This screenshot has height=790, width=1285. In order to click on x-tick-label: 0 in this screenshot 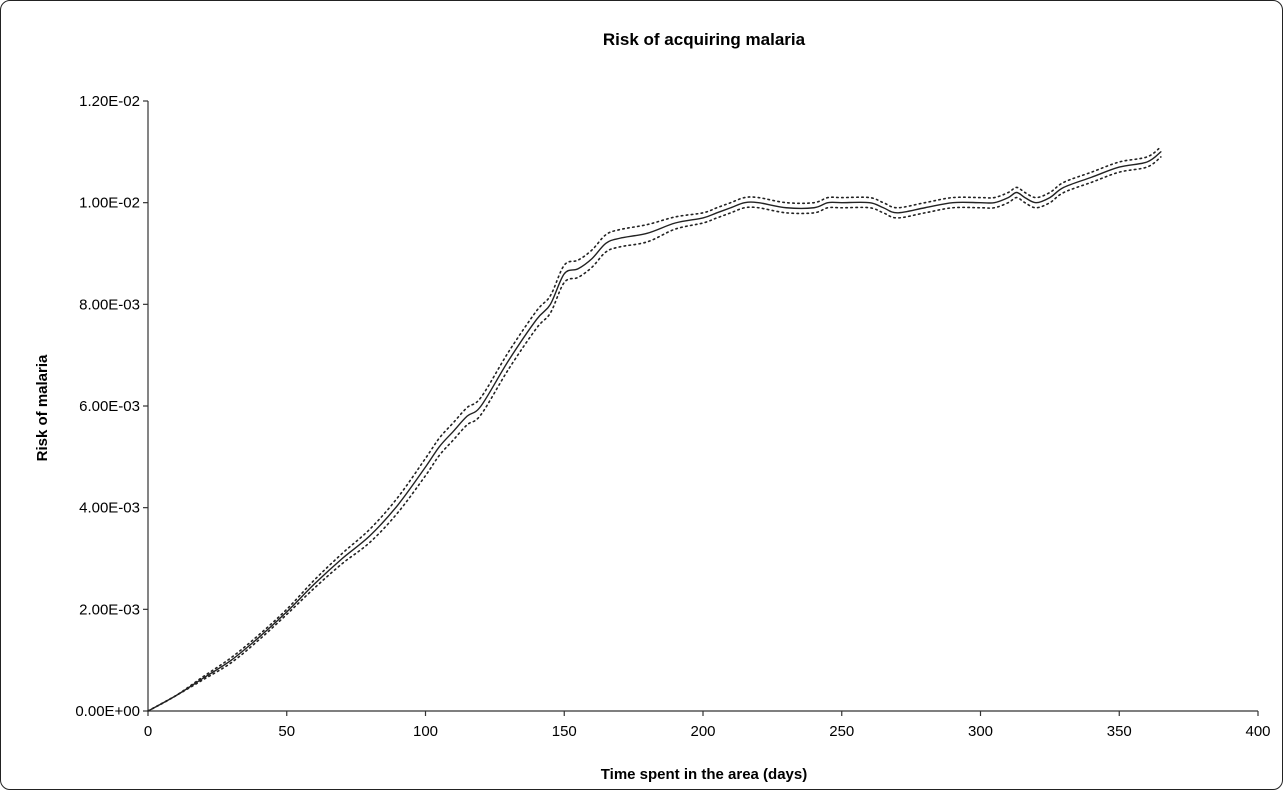, I will do `click(148, 731)`.